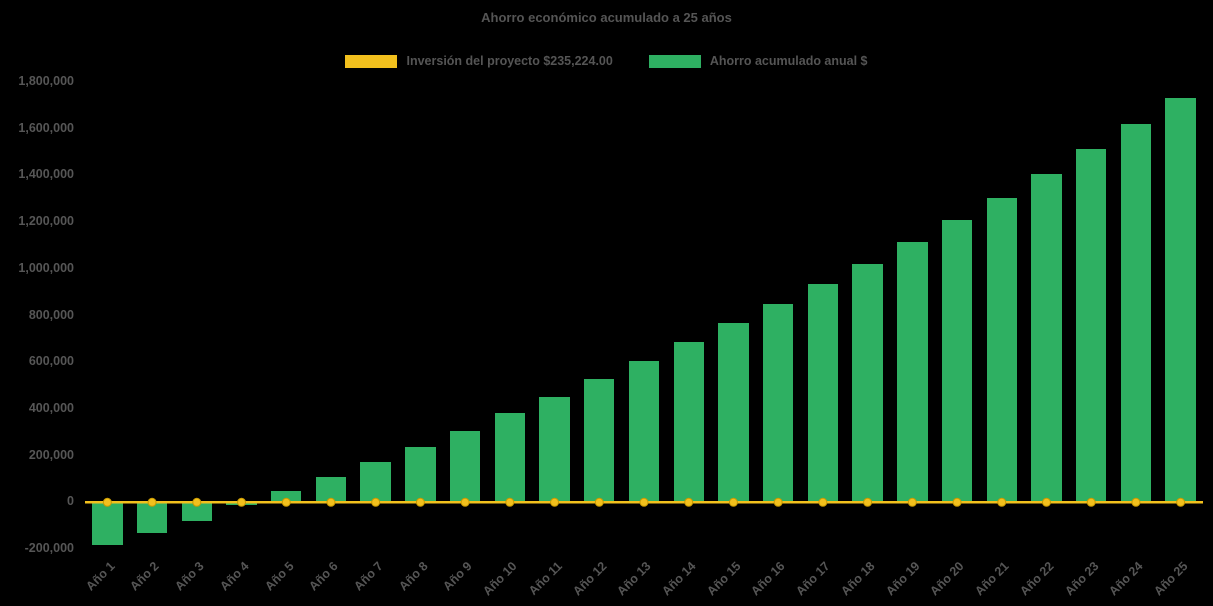  What do you see at coordinates (500, 579) in the screenshot?
I see `x-tick-label: Año 10` at bounding box center [500, 579].